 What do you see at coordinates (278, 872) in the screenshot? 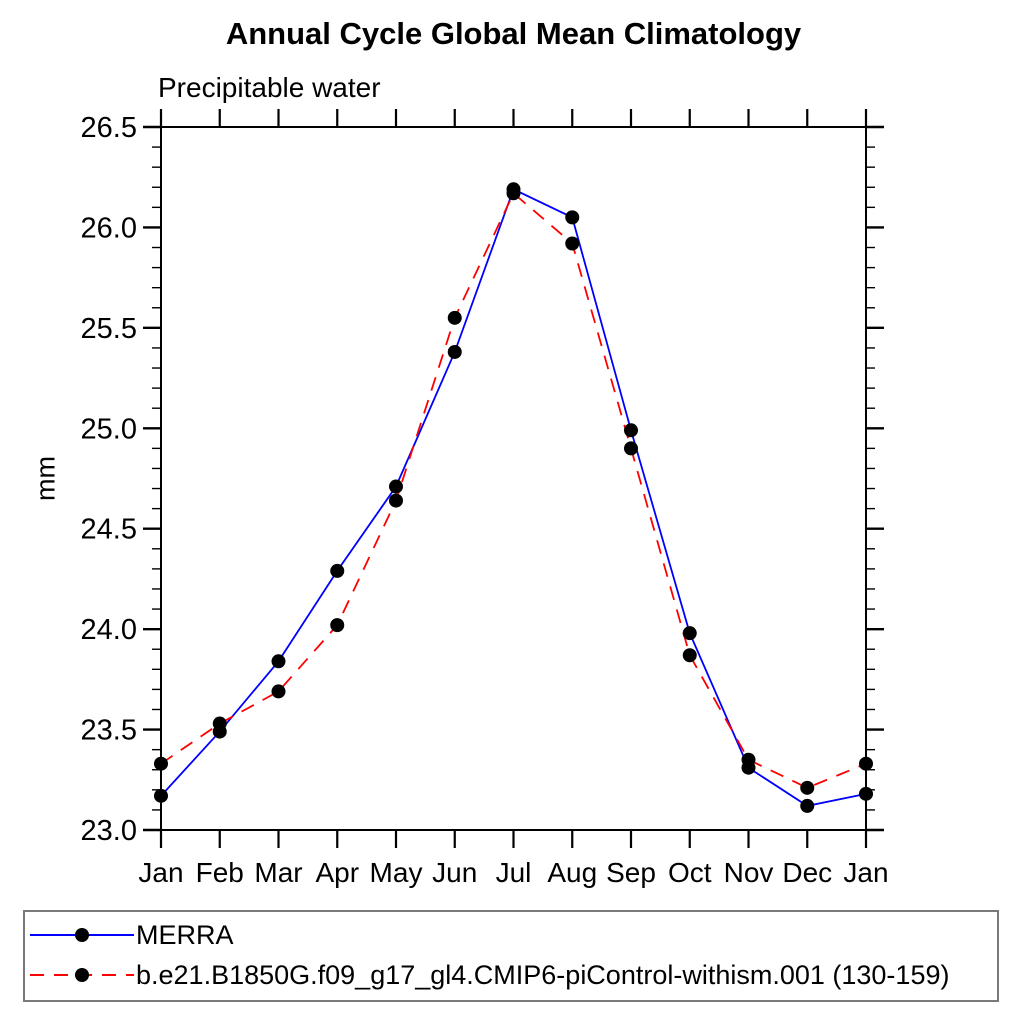
I see `x-axis-tick-label: Mar` at bounding box center [278, 872].